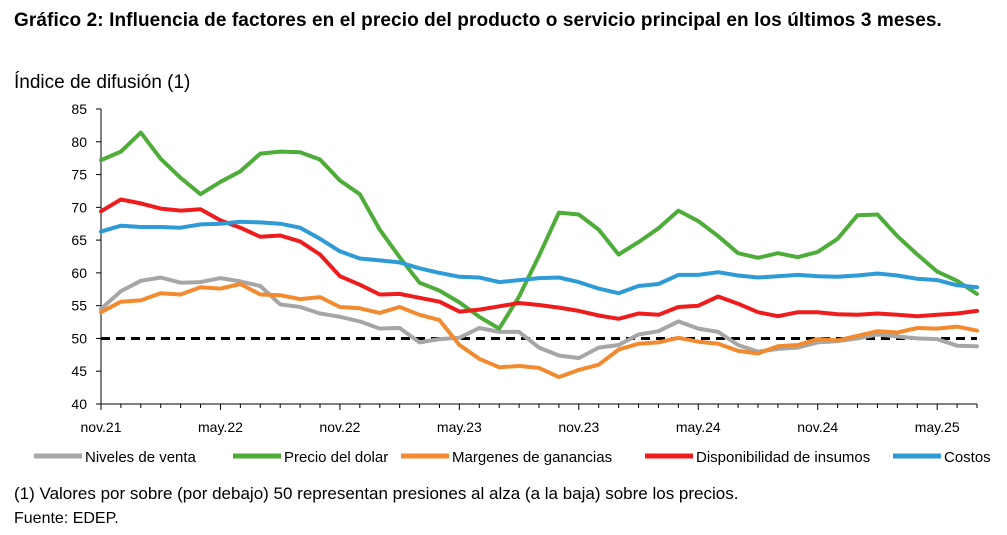 This screenshot has width=1007, height=535. I want to click on x-tick-label: may.25, so click(937, 427).